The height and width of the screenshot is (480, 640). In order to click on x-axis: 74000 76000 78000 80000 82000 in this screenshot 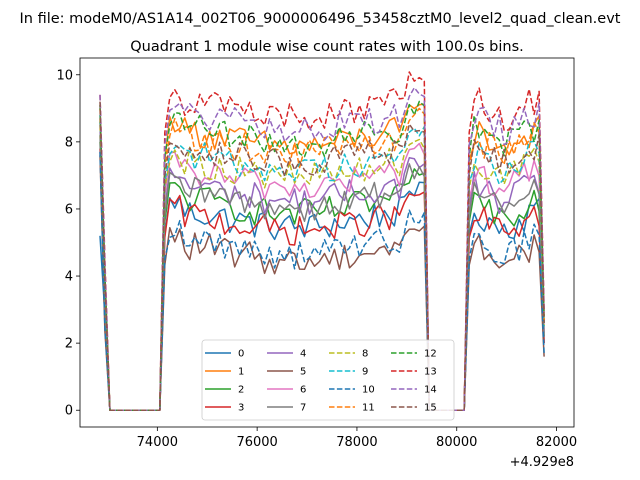, I will do `click(357, 438)`.